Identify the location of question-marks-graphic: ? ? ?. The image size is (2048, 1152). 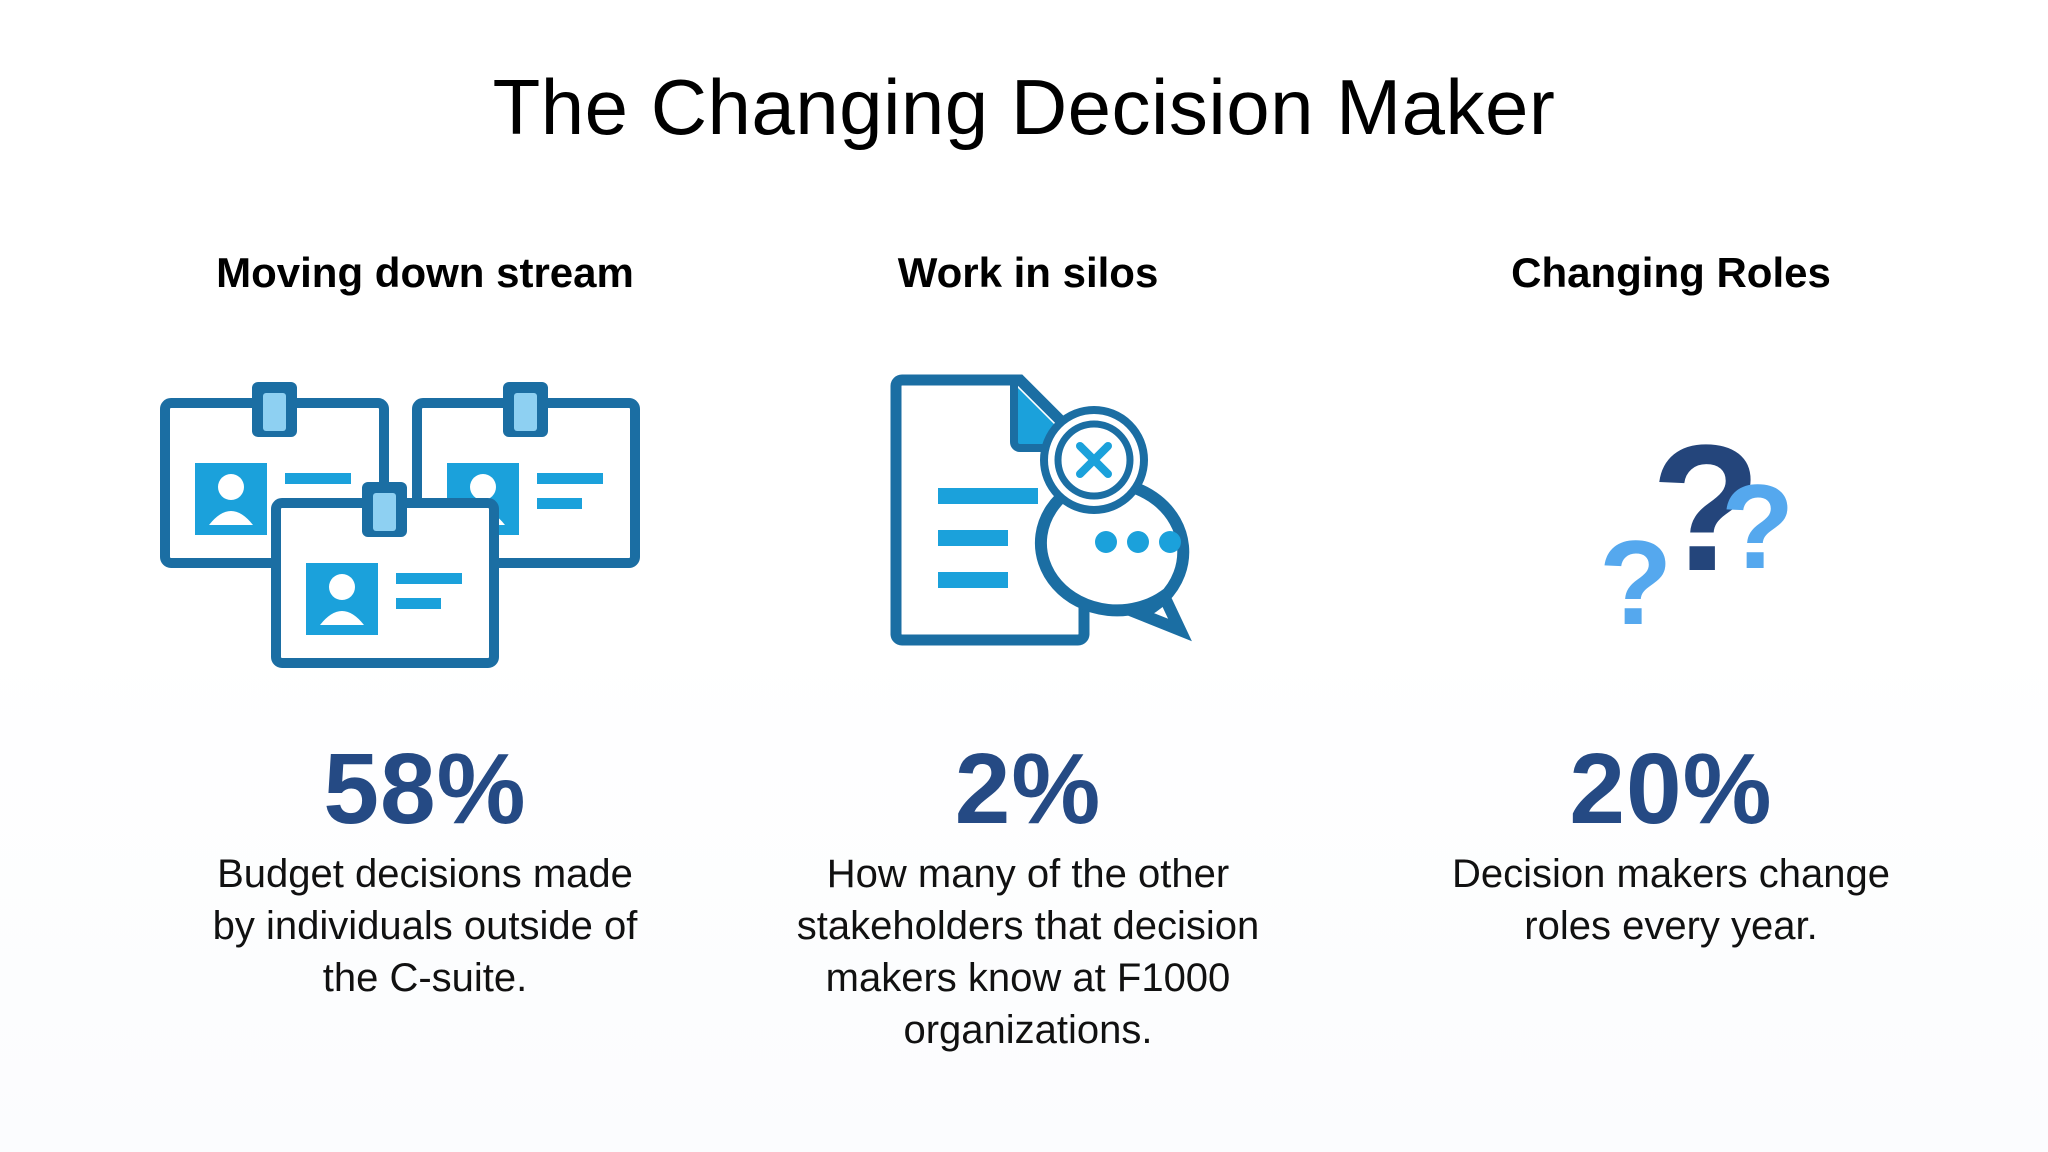
(1696, 529).